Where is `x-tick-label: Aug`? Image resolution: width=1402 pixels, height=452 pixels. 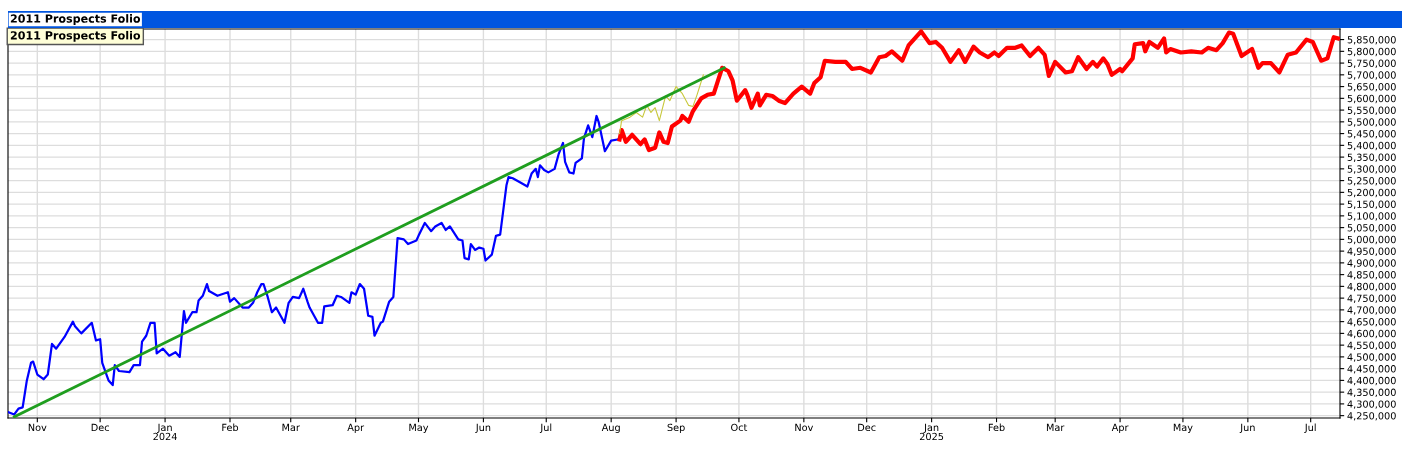
x-tick-label: Aug is located at coordinates (610, 428).